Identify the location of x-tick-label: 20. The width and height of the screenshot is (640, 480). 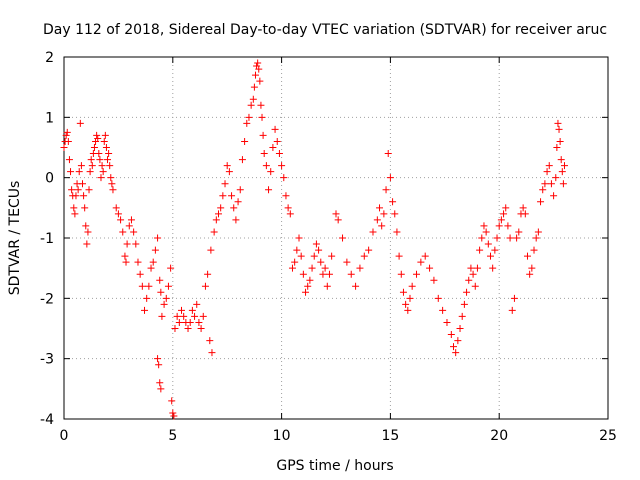
(499, 436).